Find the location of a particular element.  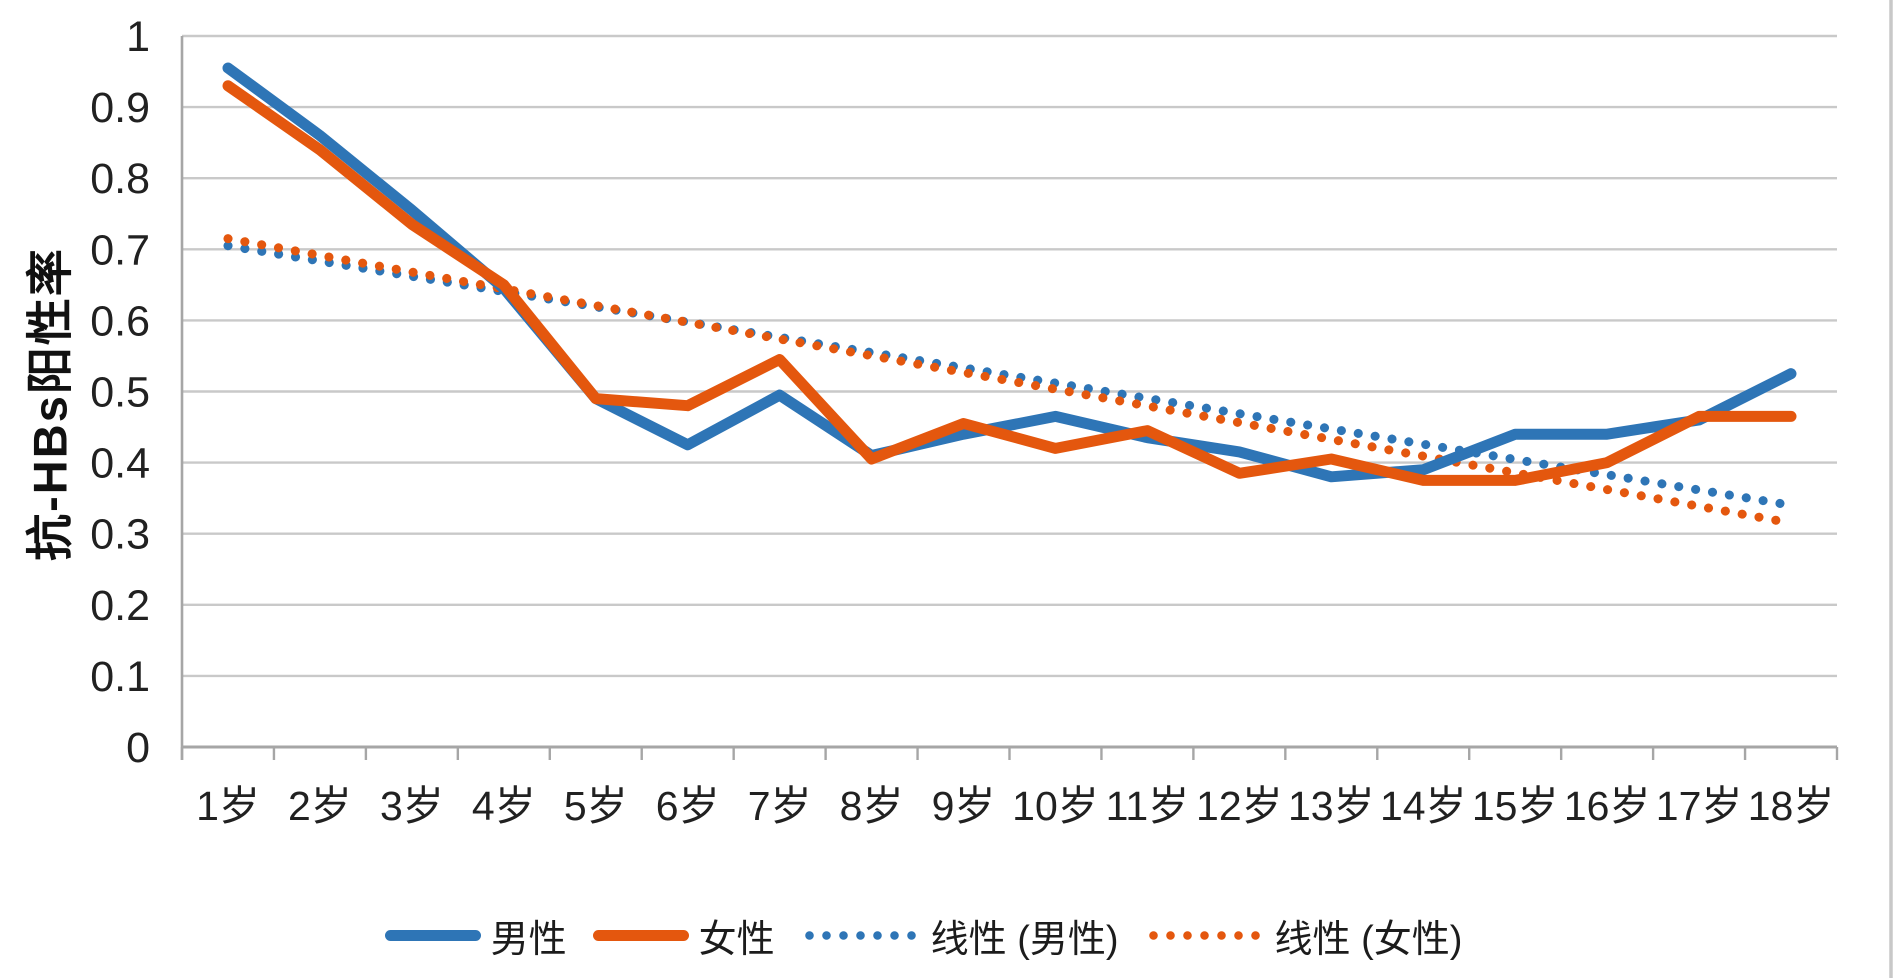

x-tick-label: 11岁 is located at coordinates (1148, 806).